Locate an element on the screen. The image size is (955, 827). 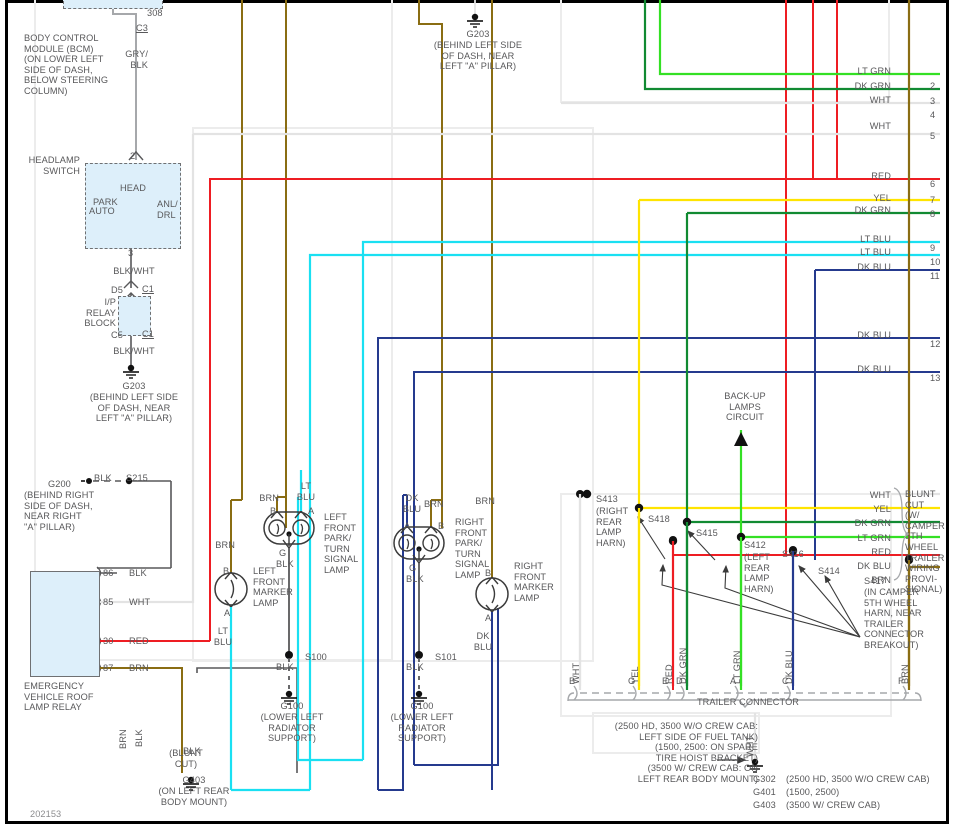
splice-s413-id: S413 is located at coordinates (607, 499).